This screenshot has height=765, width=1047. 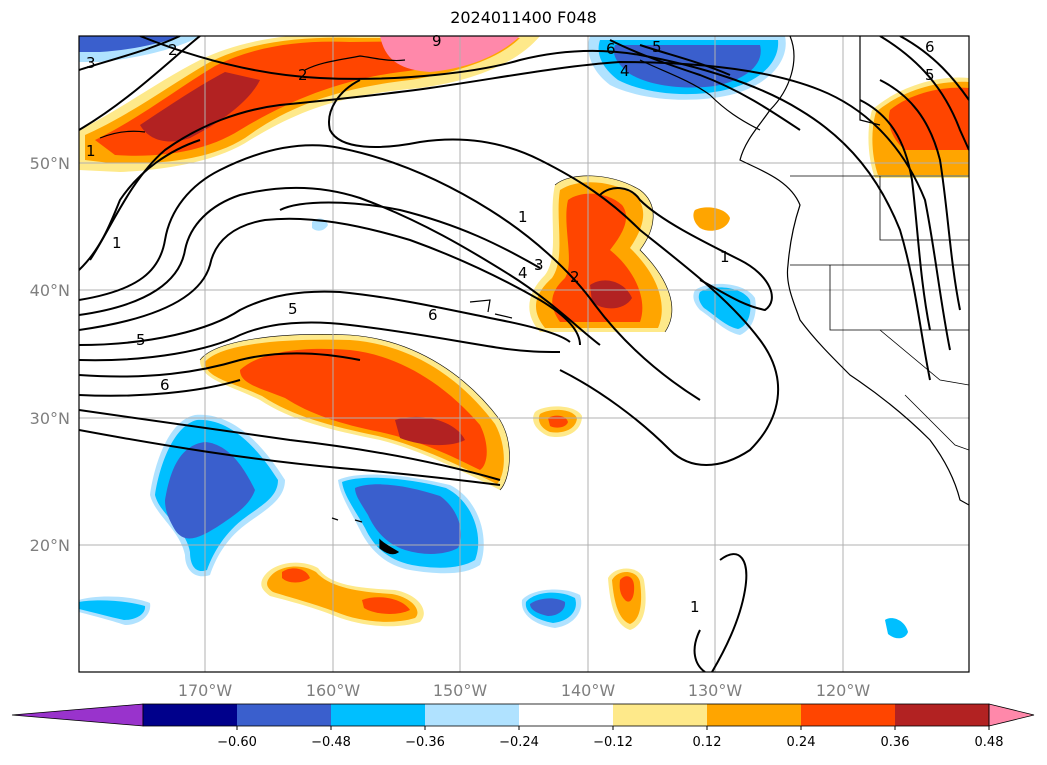 I want to click on colorbar-outline, so click(x=566, y=715).